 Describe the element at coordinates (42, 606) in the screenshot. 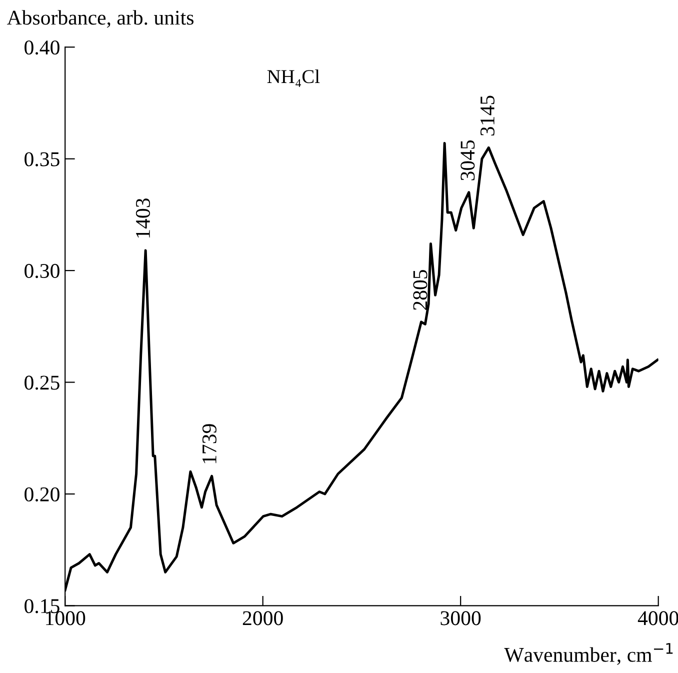

I see `y-tick-label: 0.15` at that location.